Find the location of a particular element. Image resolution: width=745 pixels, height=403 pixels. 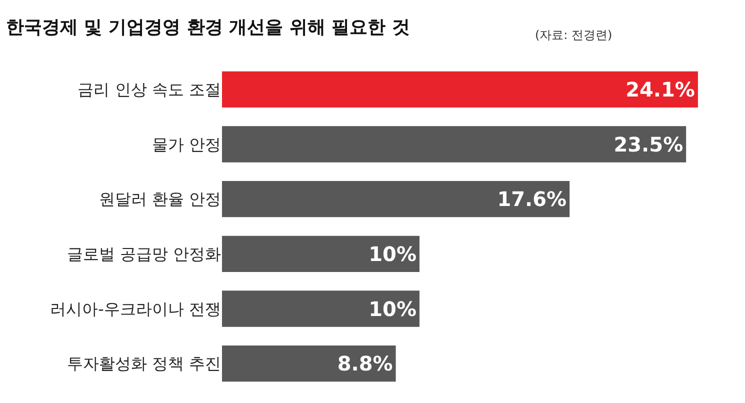

data-label: 23.5% is located at coordinates (649, 144).